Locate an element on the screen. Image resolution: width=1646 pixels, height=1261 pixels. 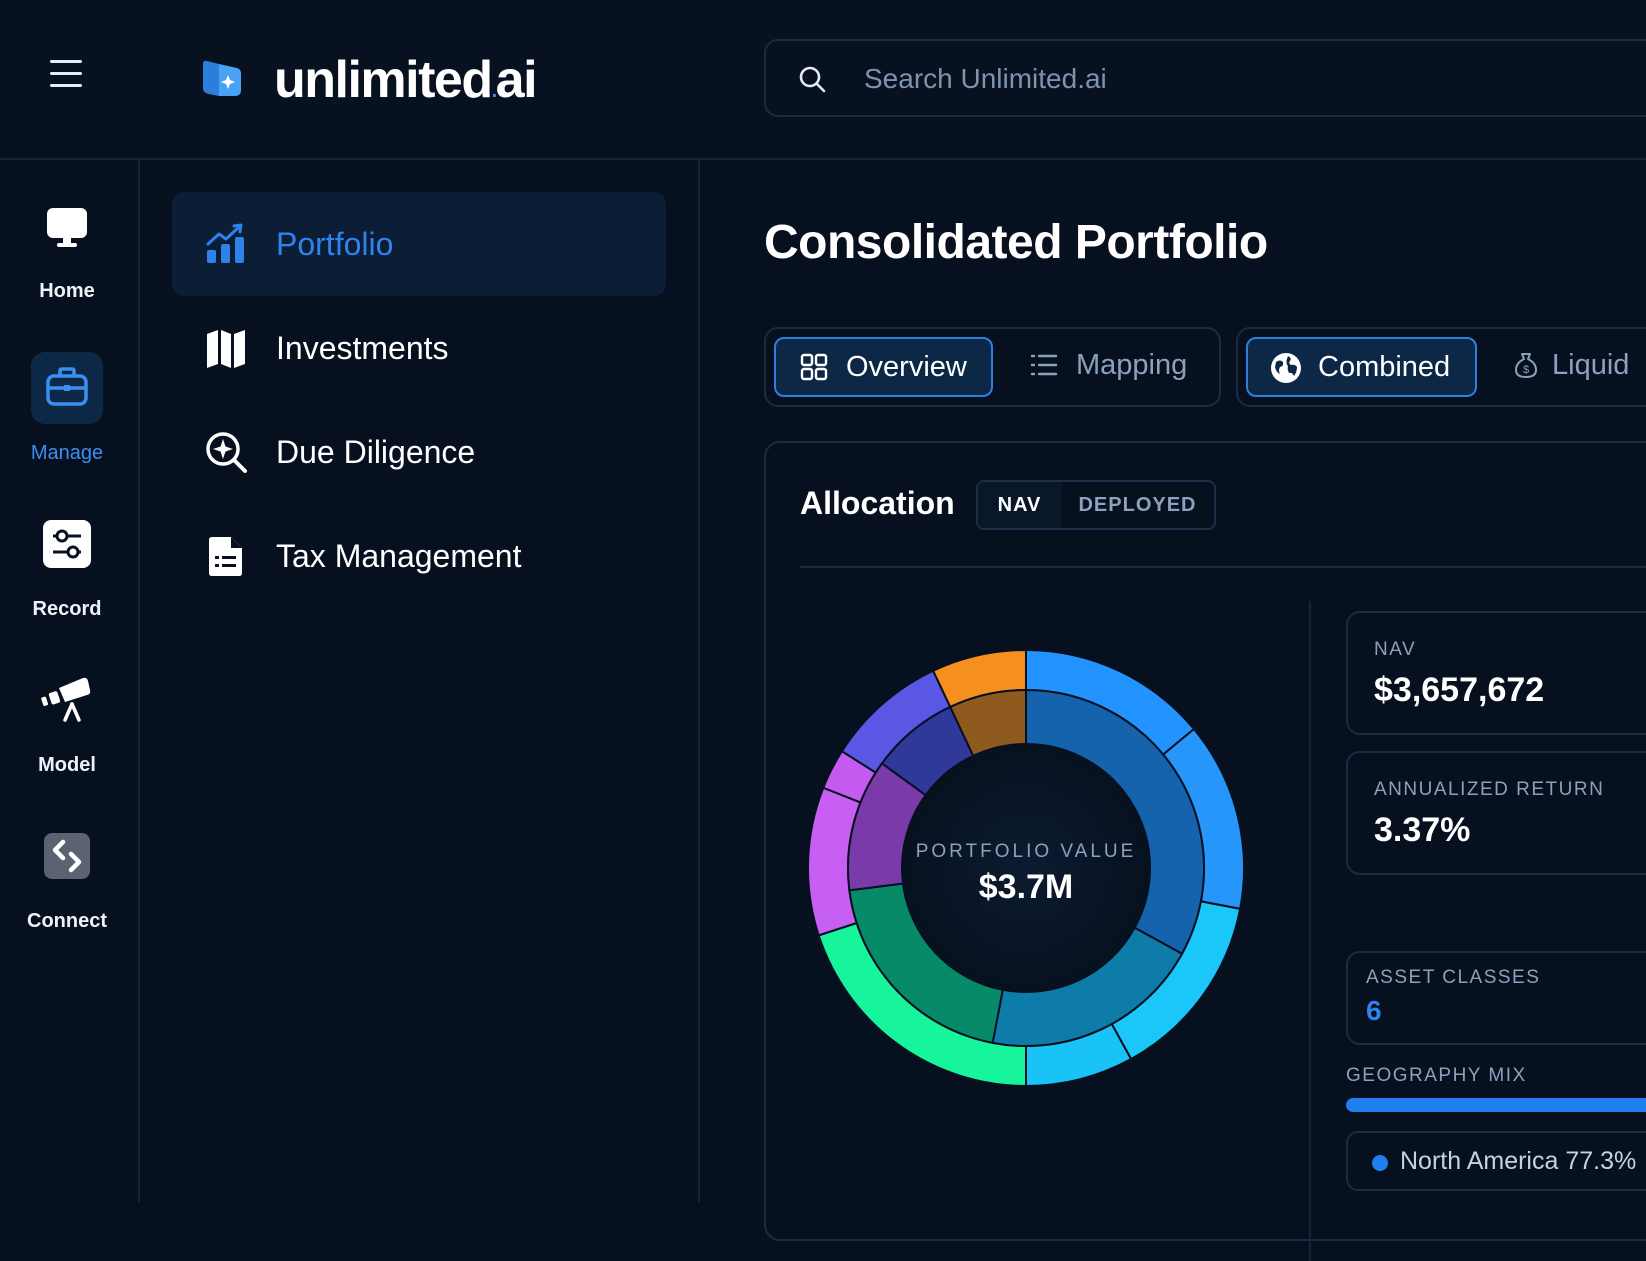
brand-name: unlimited is located at coordinates (383, 80).